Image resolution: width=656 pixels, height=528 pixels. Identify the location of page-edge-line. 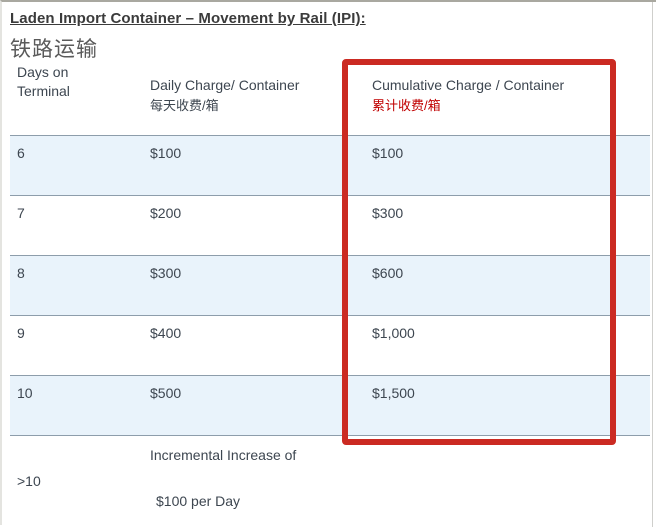
(652, 264).